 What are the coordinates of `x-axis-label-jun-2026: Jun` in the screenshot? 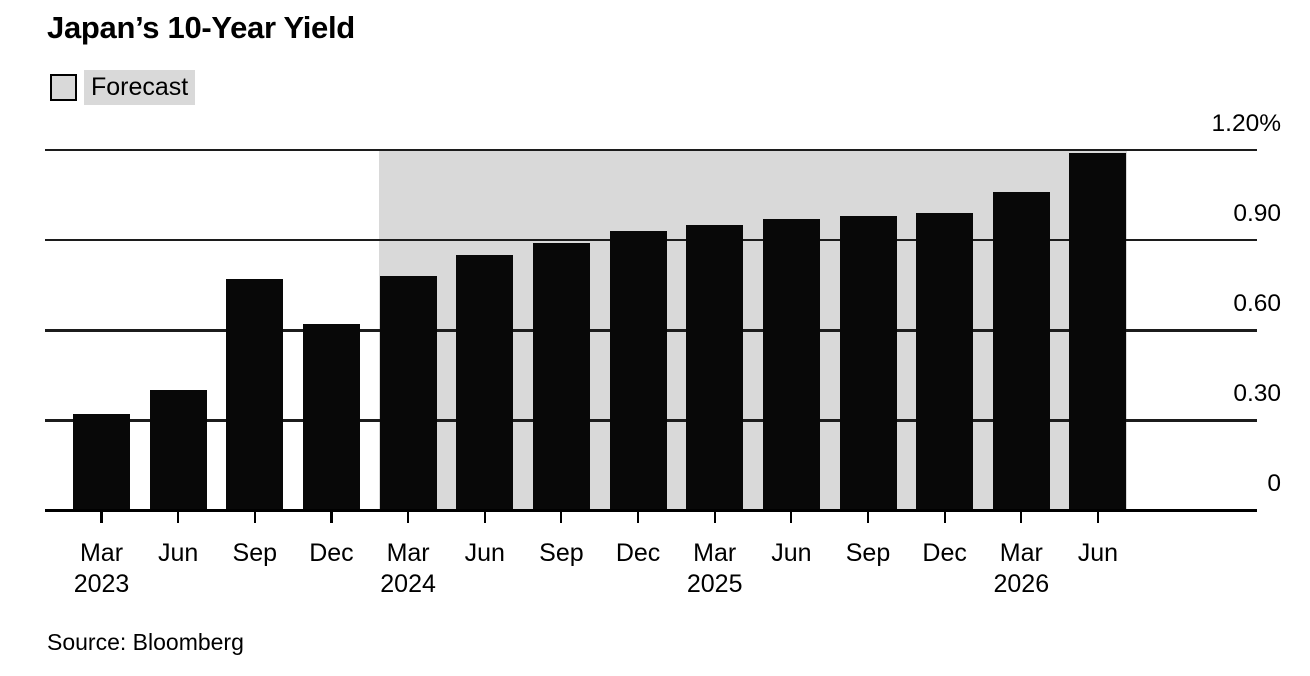 It's located at (1098, 553).